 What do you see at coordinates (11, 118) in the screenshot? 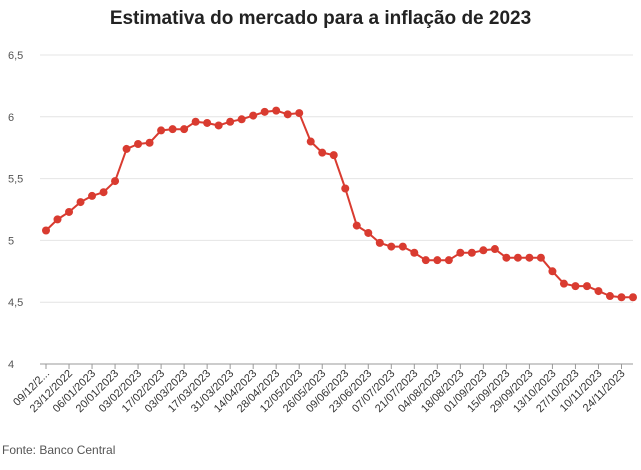
I see `y-tick-label: 6` at bounding box center [11, 118].